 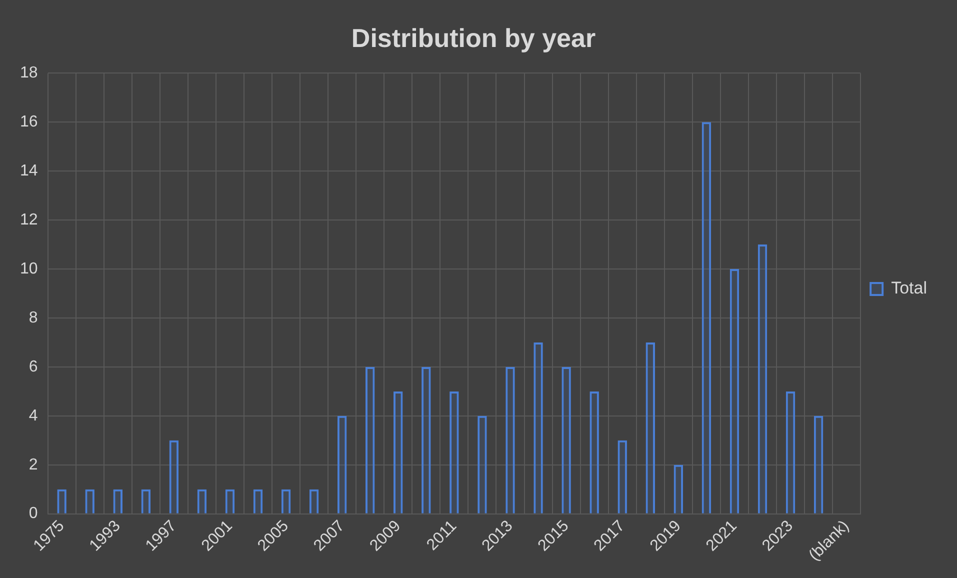 I want to click on y-tick-label: 10, so click(x=29, y=269).